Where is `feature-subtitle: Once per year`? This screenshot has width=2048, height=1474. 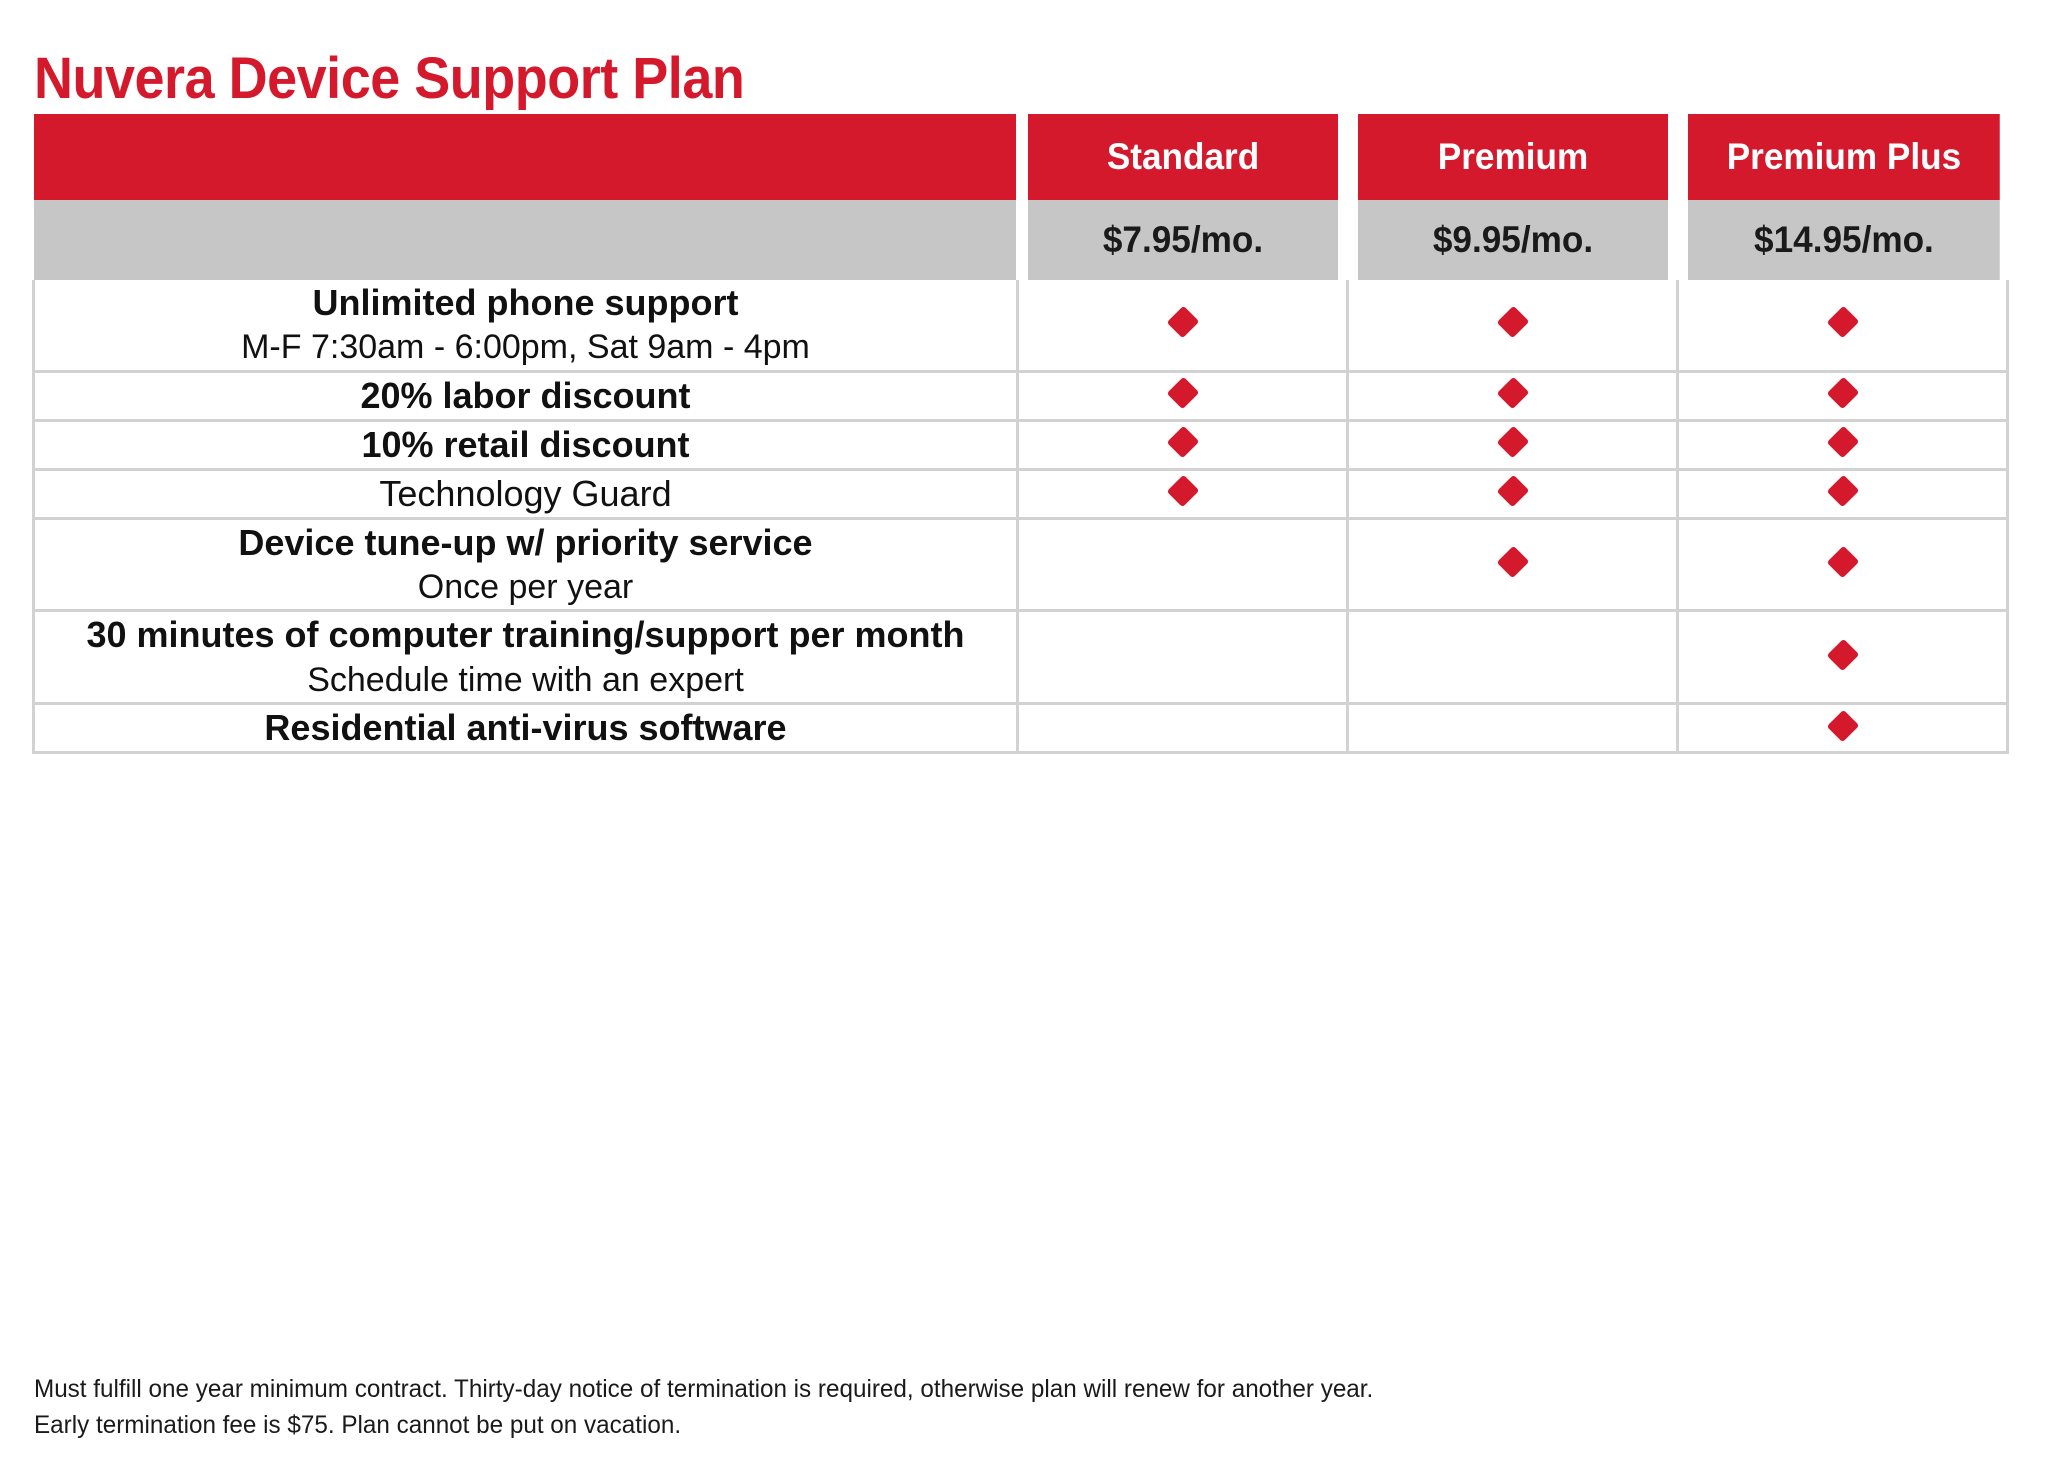
feature-subtitle: Once per year is located at coordinates (525, 586).